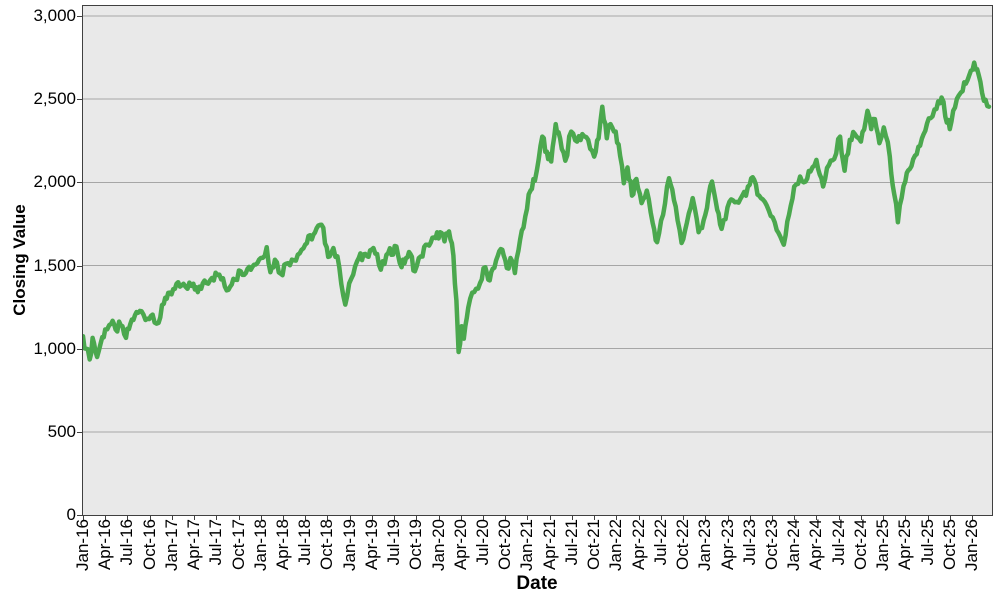 This screenshot has height=600, width=1000. Describe the element at coordinates (54, 182) in the screenshot. I see `y-tick-label: 2,000` at that location.